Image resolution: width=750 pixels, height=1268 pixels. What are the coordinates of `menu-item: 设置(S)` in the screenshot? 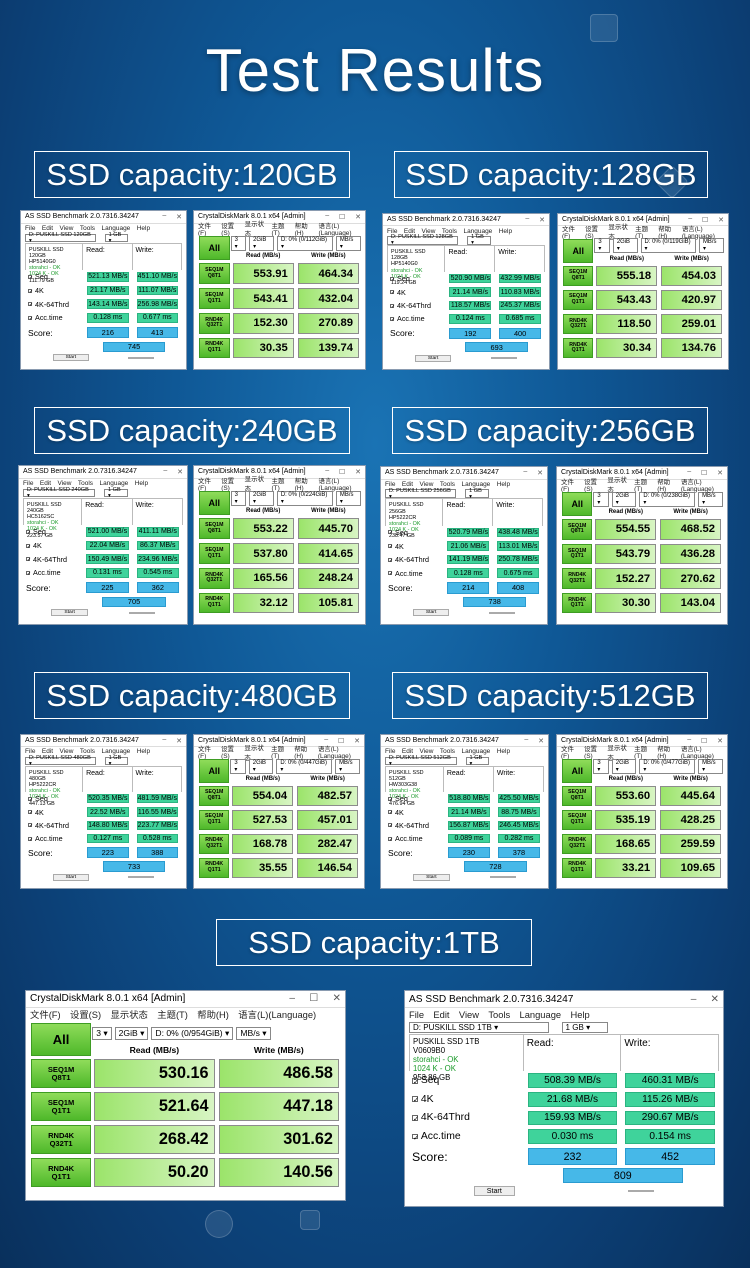 It's located at (228, 229).